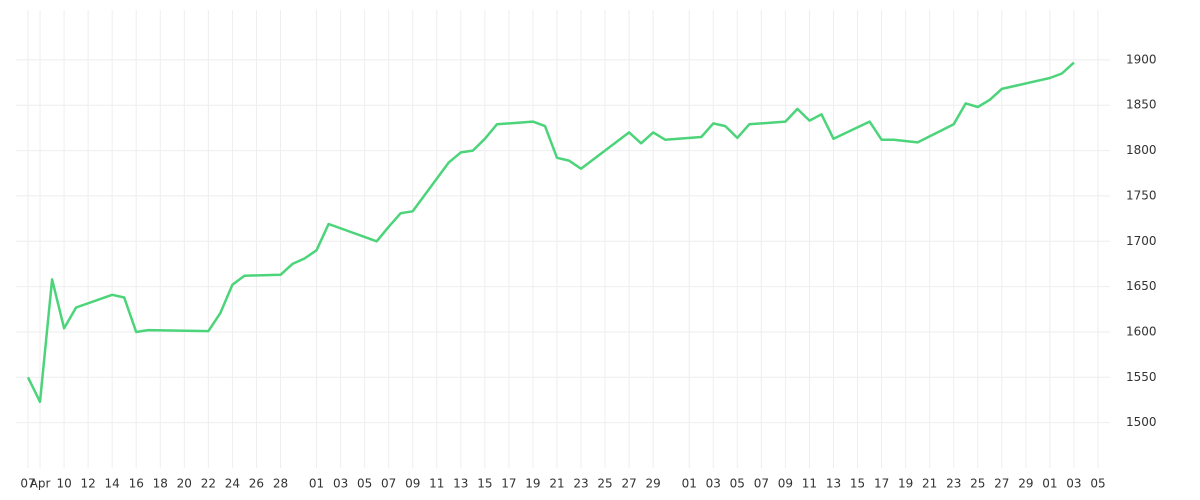  Describe the element at coordinates (280, 484) in the screenshot. I see `x-tick-label: 28` at that location.